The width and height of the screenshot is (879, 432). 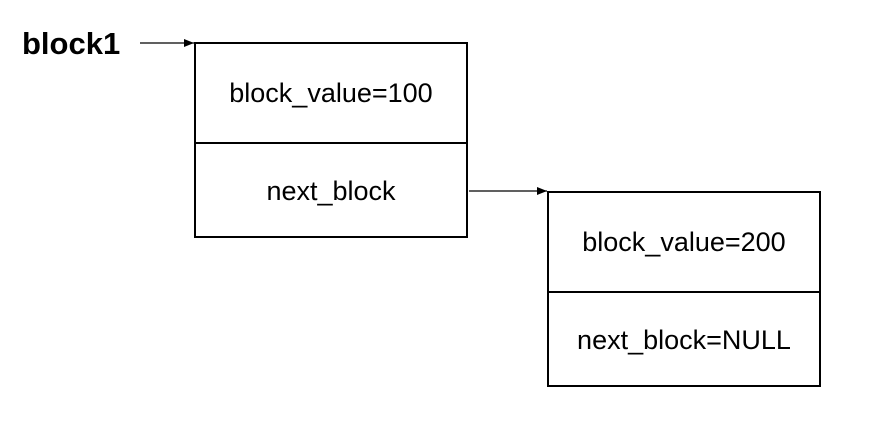 I want to click on block-1-value-field: block_value=100, so click(x=331, y=92).